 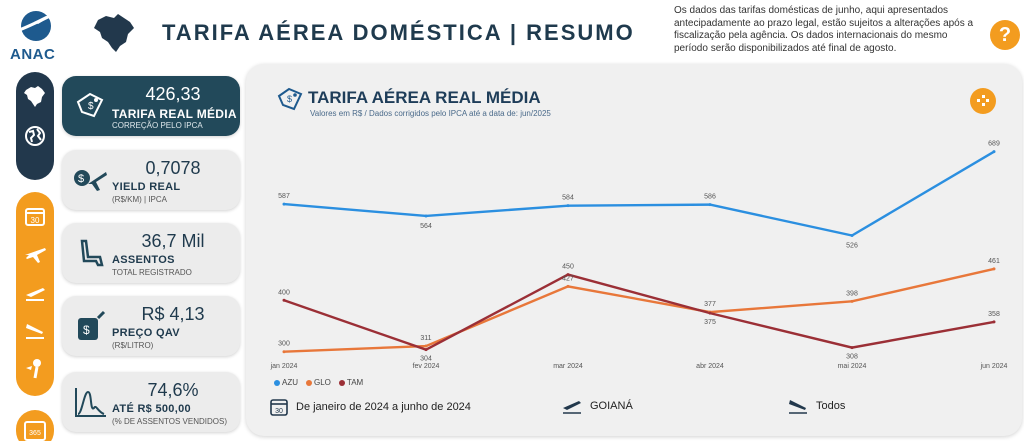 I want to click on nav-annual-group: 365, so click(x=35, y=425).